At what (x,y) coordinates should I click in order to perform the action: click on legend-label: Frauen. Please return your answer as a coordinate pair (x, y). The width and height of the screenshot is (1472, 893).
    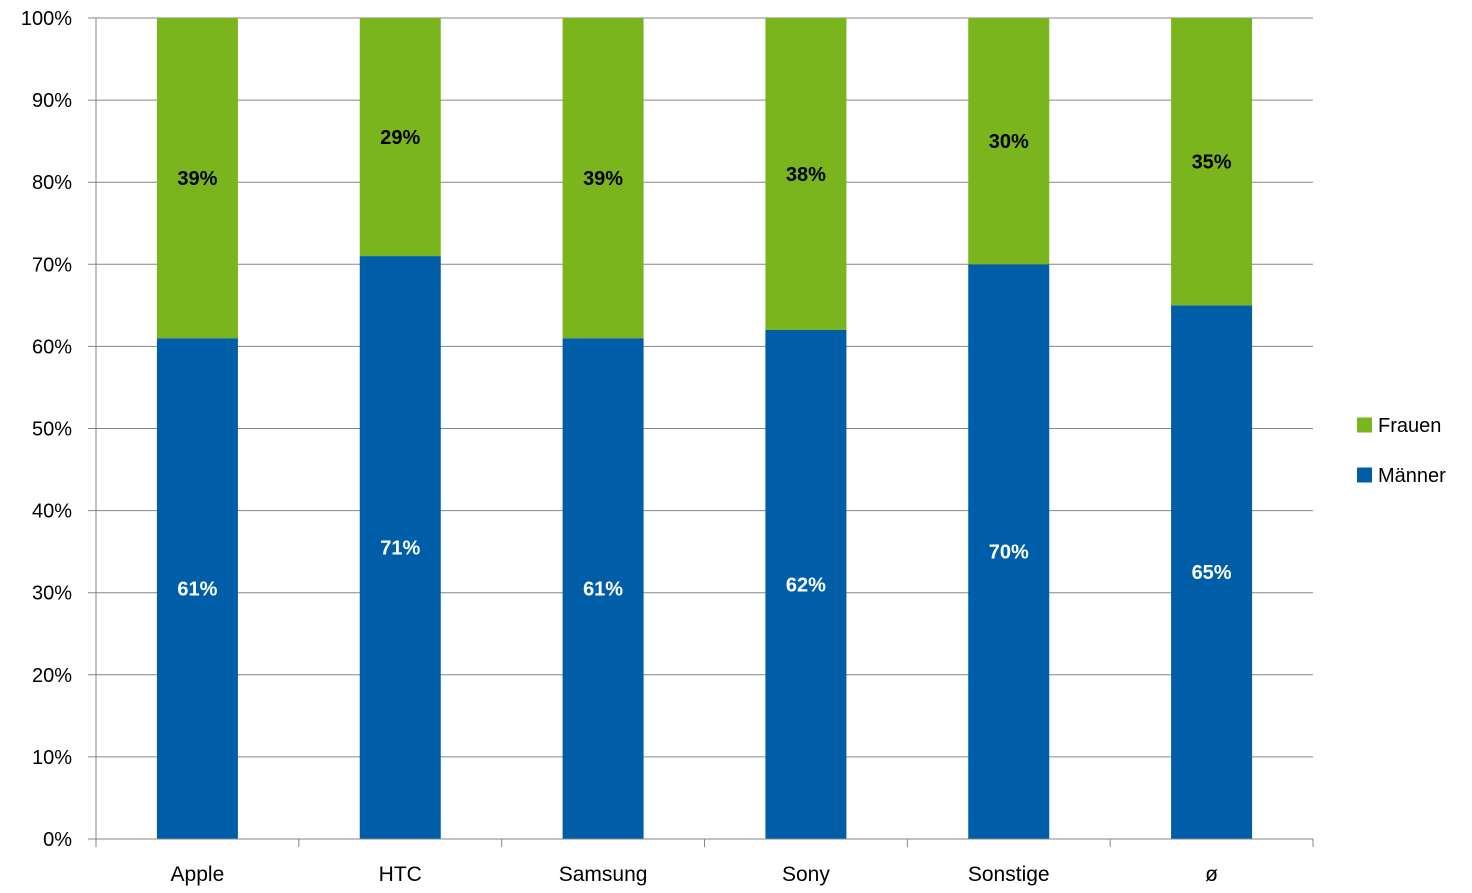
    Looking at the image, I should click on (1409, 426).